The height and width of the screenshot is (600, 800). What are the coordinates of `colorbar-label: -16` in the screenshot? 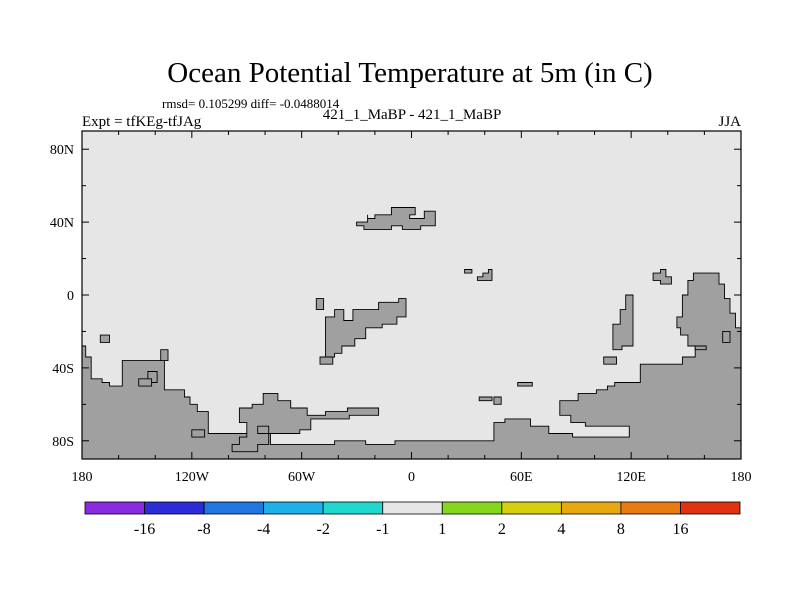 It's located at (144, 529).